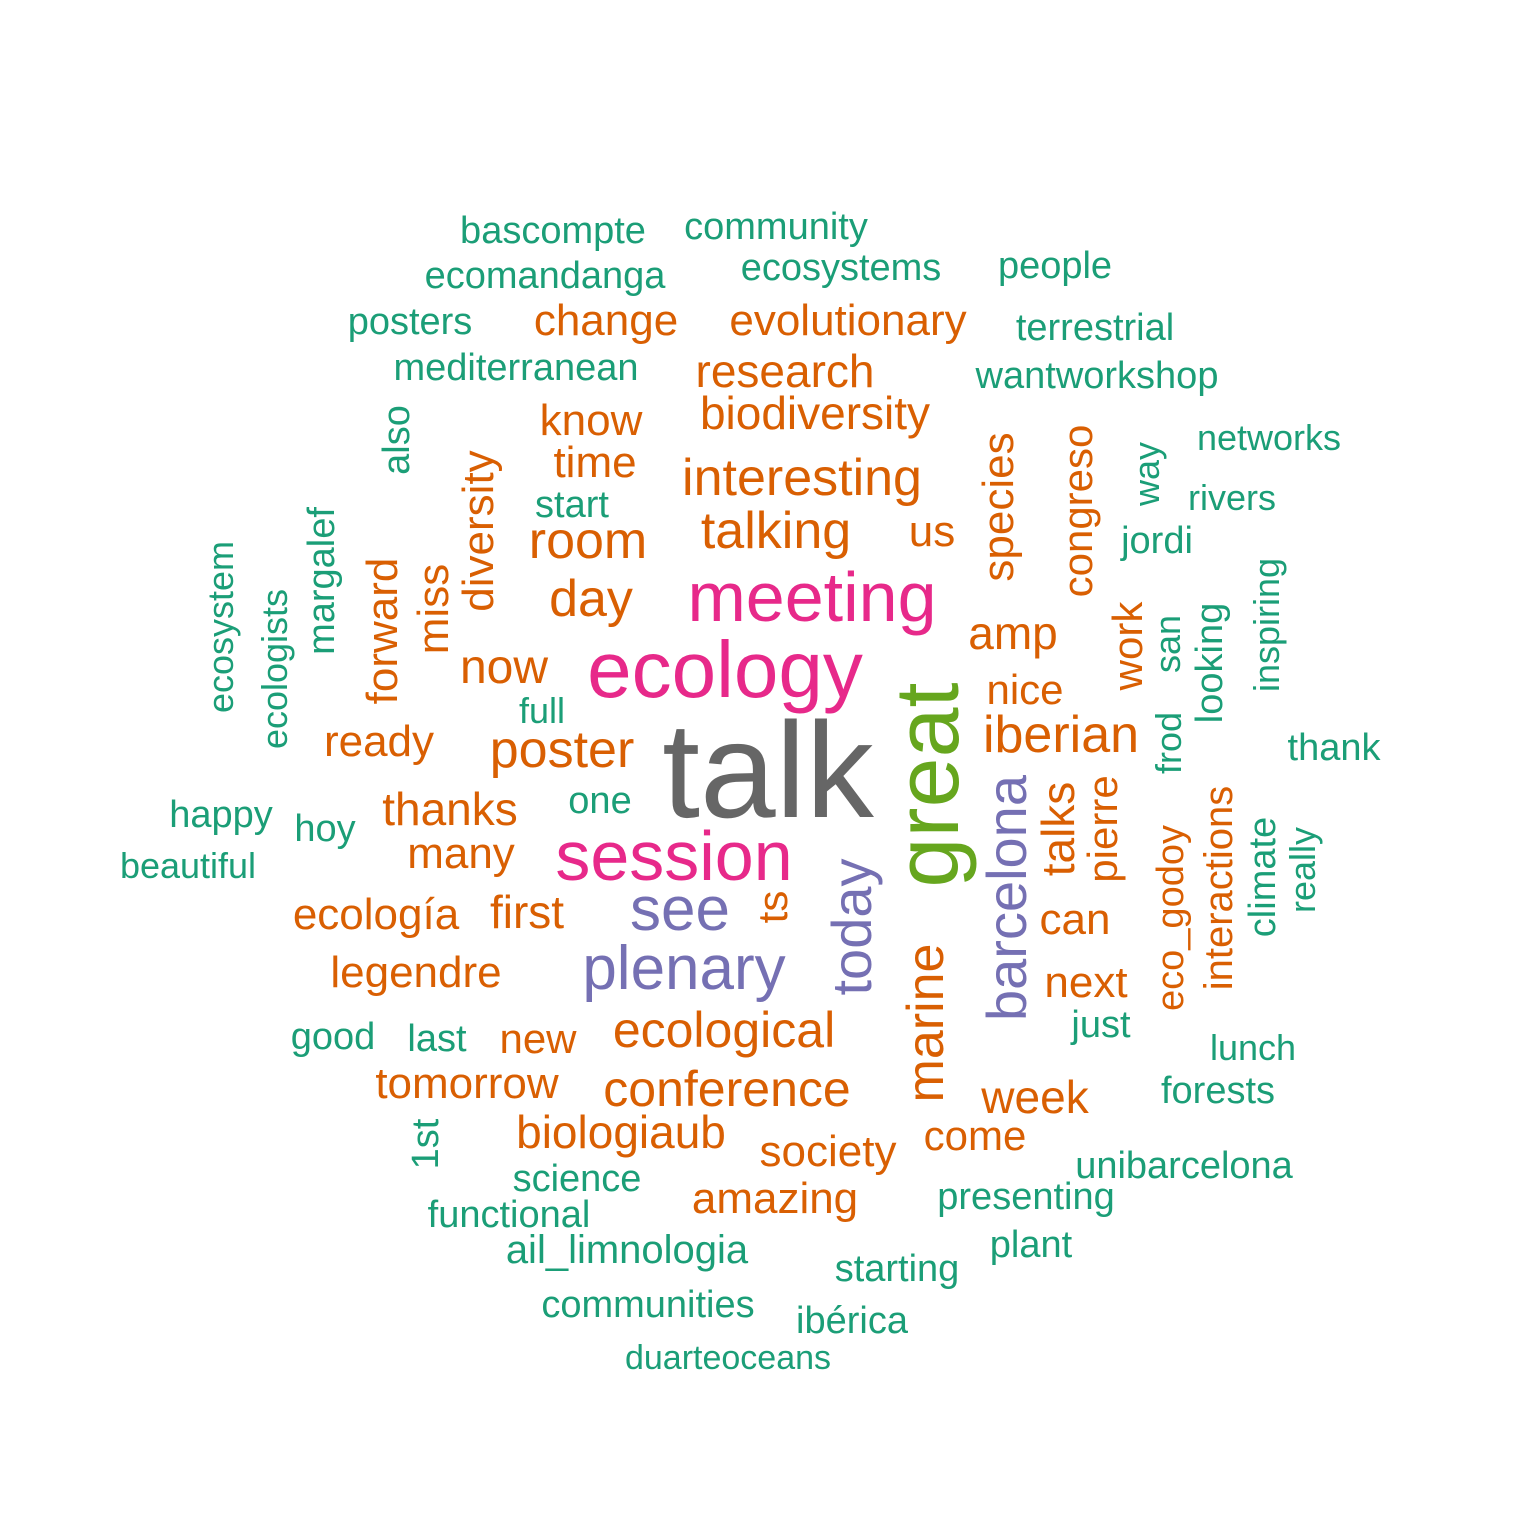 Image resolution: width=1536 pixels, height=1536 pixels. What do you see at coordinates (325, 829) in the screenshot?
I see `word: hoy` at bounding box center [325, 829].